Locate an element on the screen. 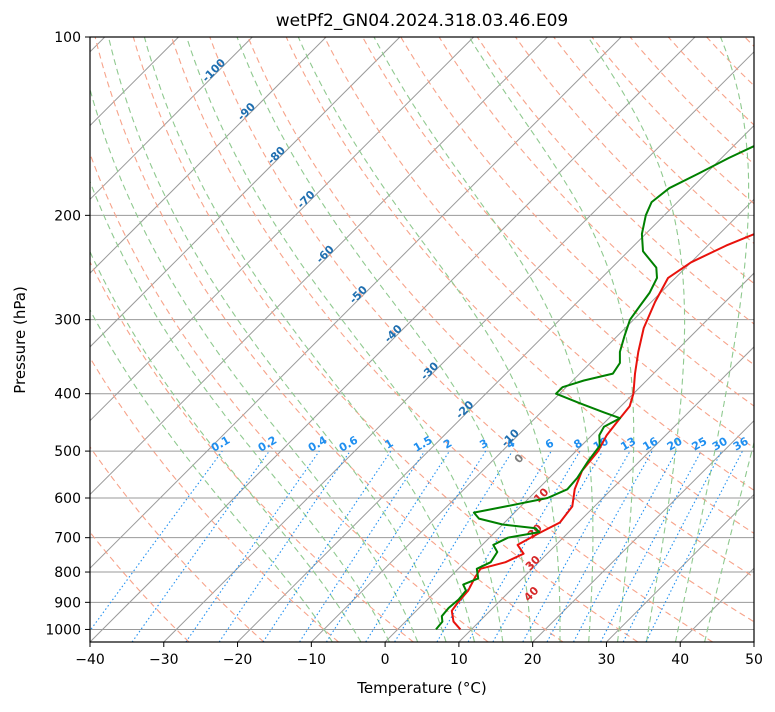 This screenshot has height=712, width=775. x-tick-label: 30 is located at coordinates (607, 660).